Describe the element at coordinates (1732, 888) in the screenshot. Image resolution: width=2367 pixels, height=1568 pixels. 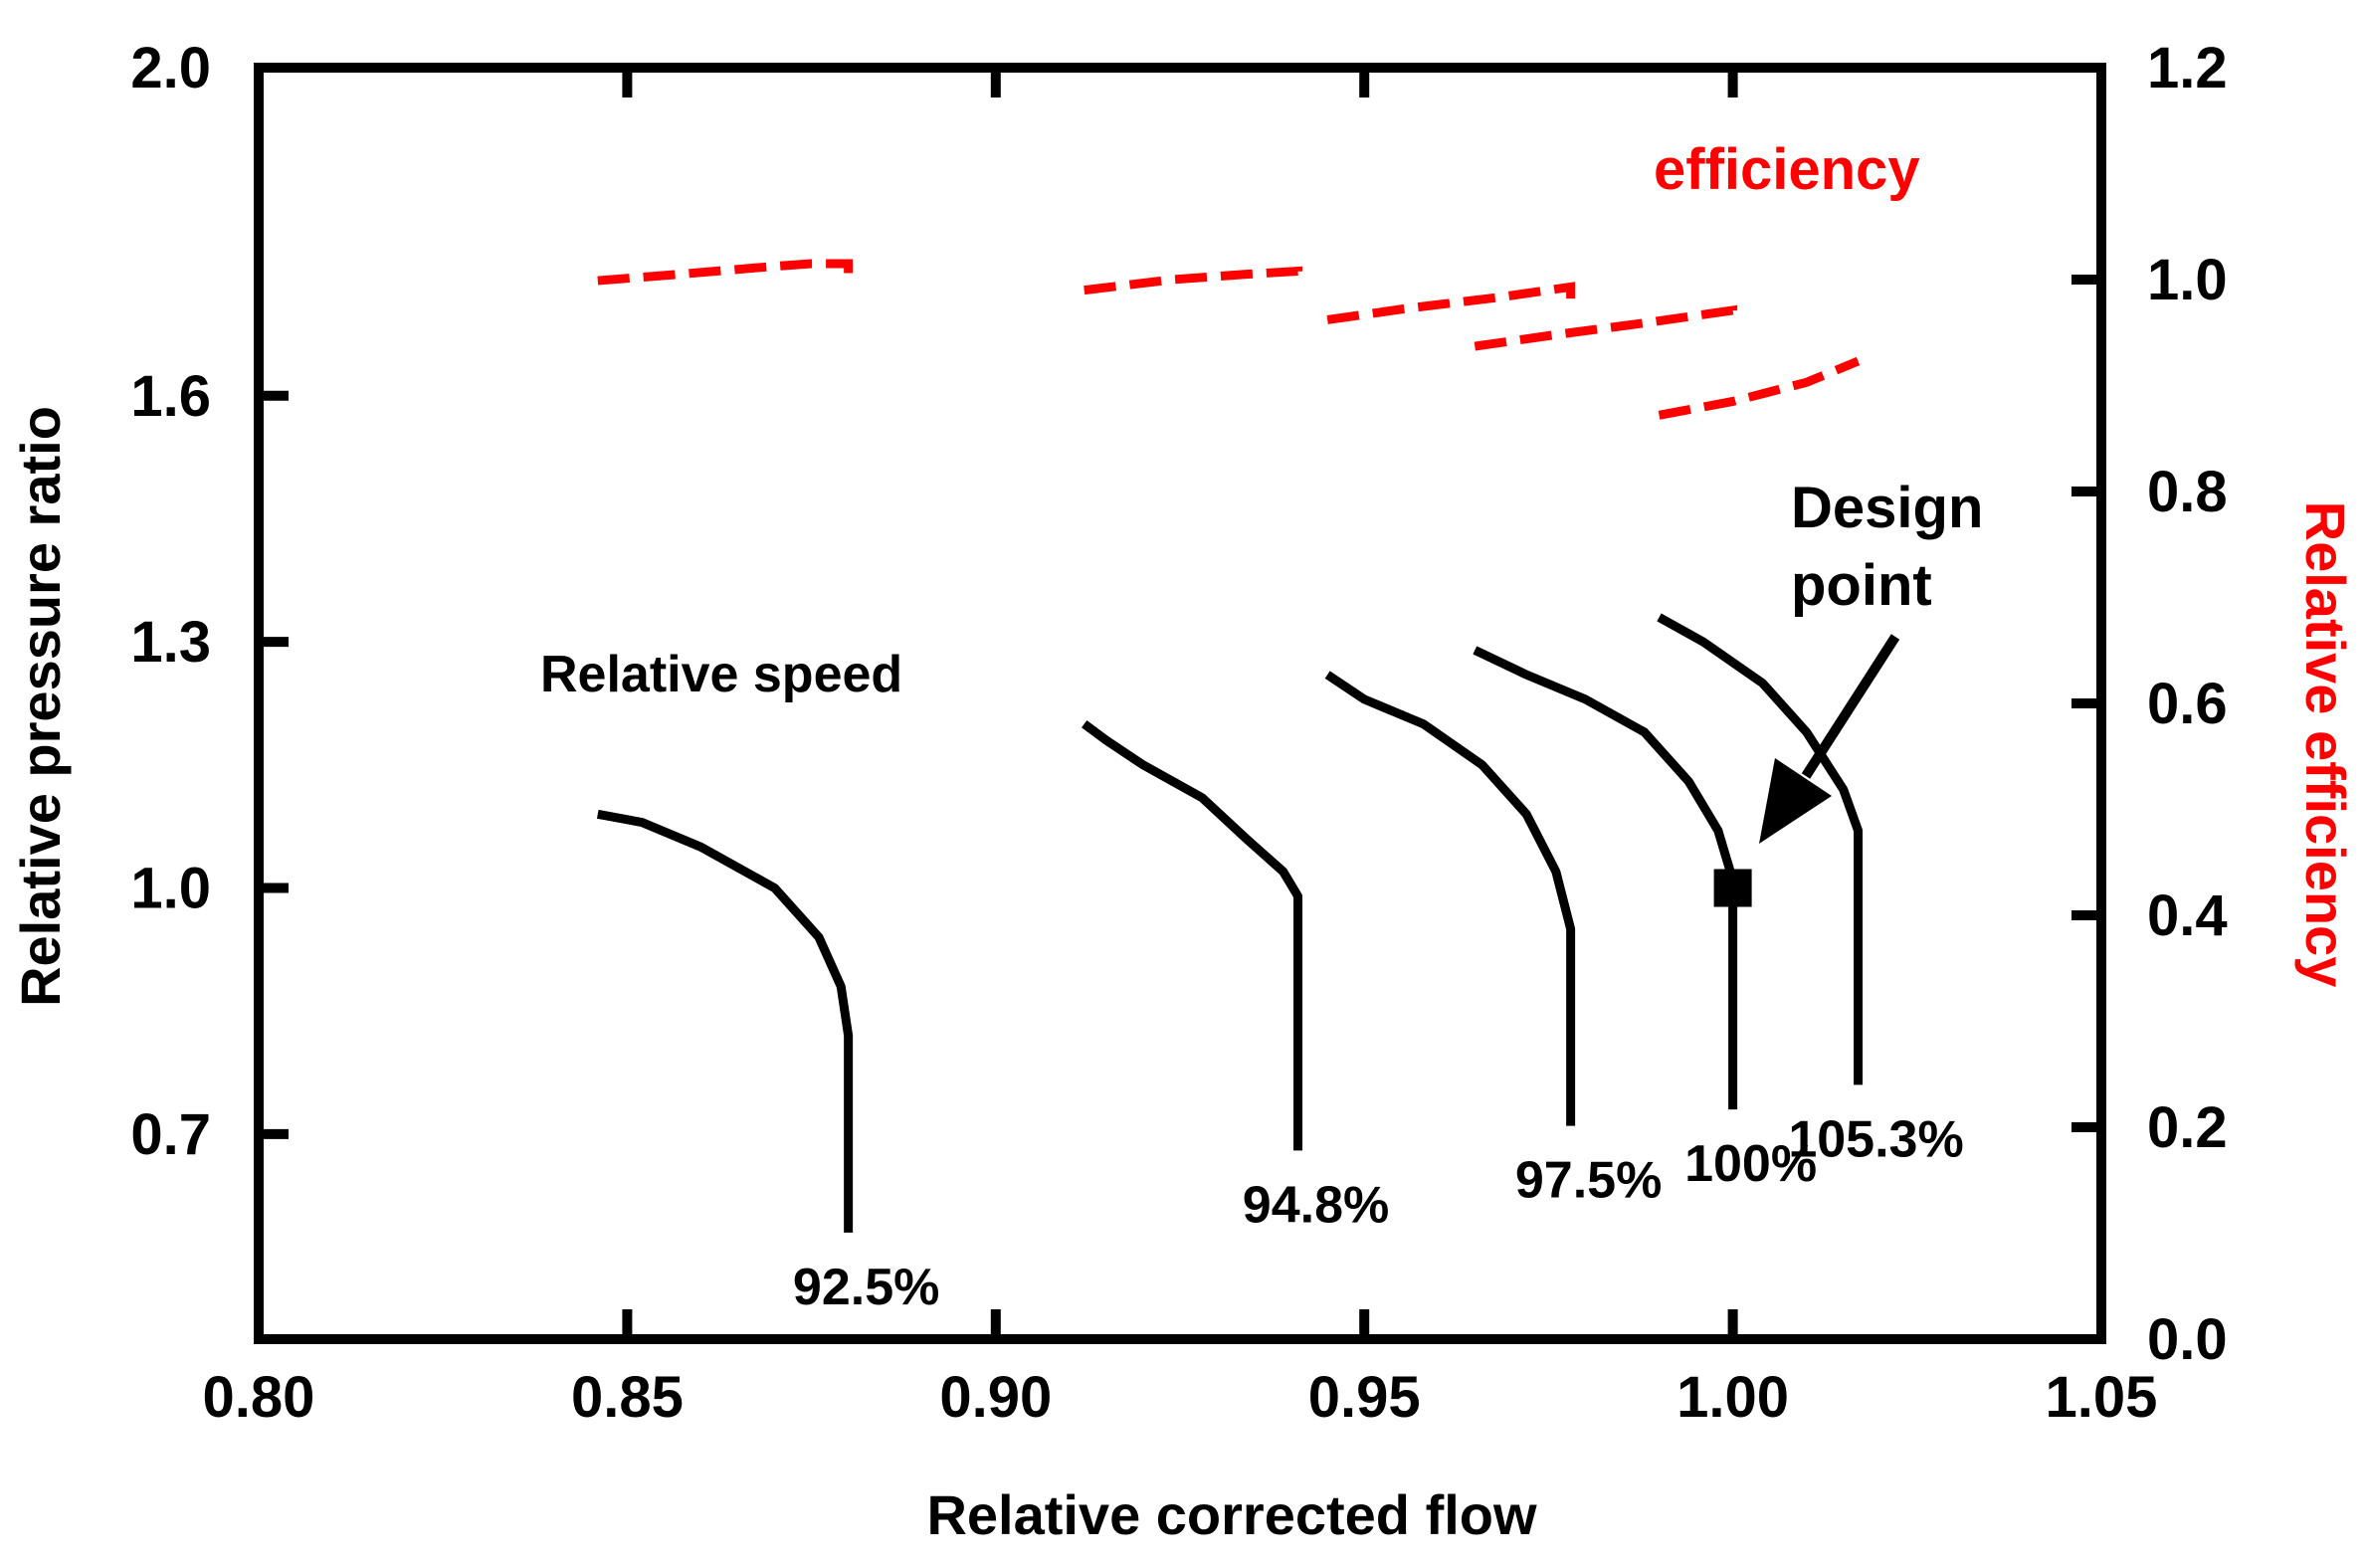
I see `design-point-marker` at that location.